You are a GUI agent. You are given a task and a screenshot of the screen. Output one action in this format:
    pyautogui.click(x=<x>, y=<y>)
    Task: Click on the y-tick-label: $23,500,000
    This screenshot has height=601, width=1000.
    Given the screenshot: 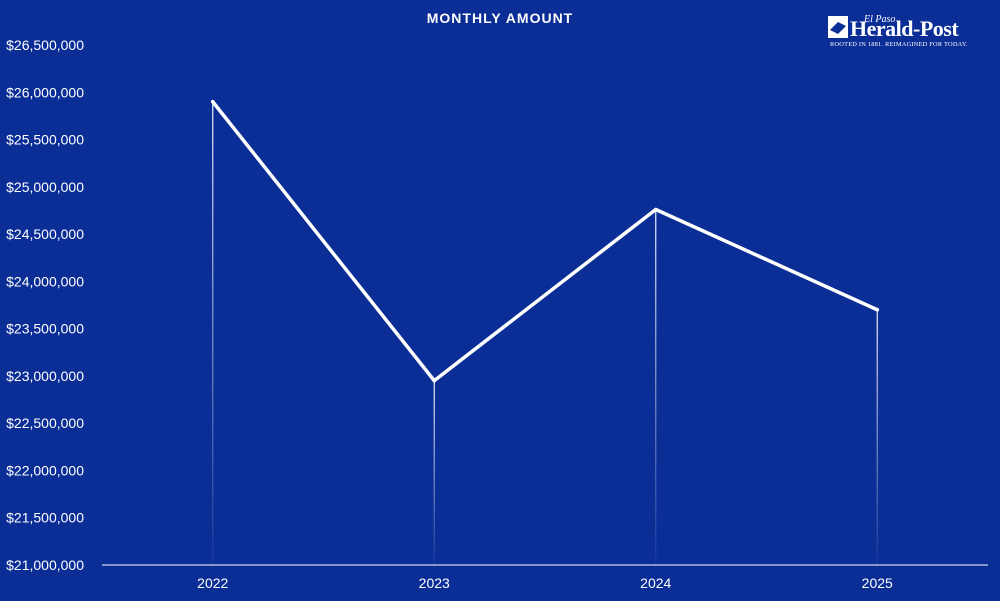 What is the action you would take?
    pyautogui.click(x=45, y=329)
    